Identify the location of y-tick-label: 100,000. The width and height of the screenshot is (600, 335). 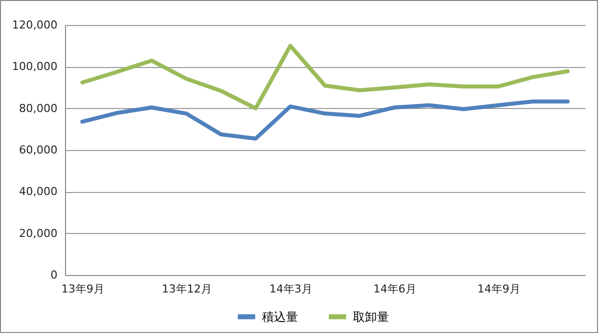
(35, 67).